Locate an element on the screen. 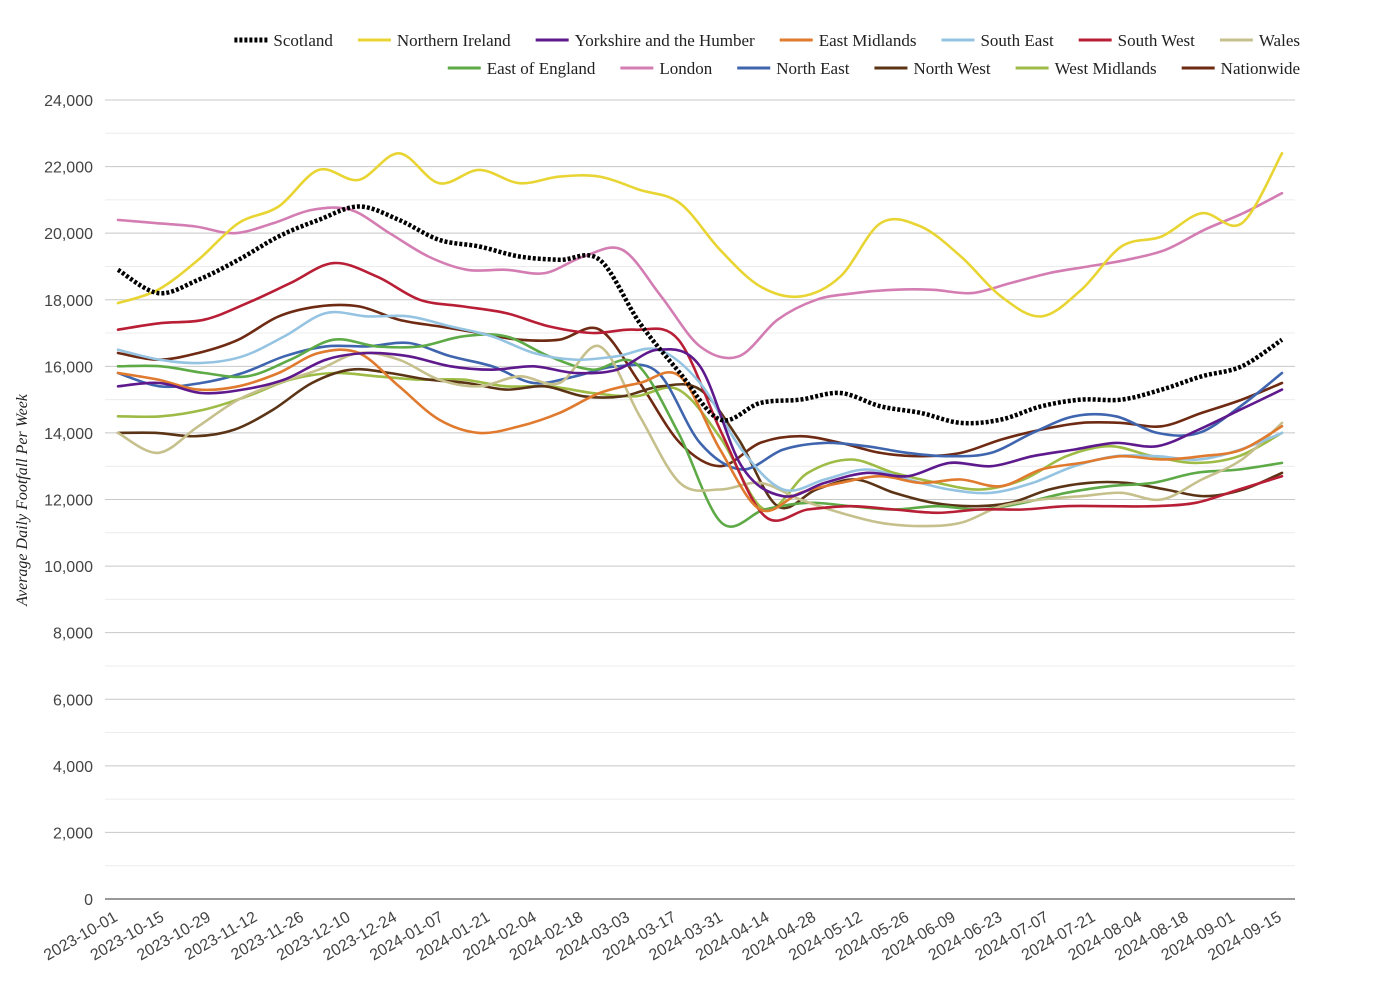 The image size is (1400, 1000). legend-label: Nationwide is located at coordinates (1260, 68).